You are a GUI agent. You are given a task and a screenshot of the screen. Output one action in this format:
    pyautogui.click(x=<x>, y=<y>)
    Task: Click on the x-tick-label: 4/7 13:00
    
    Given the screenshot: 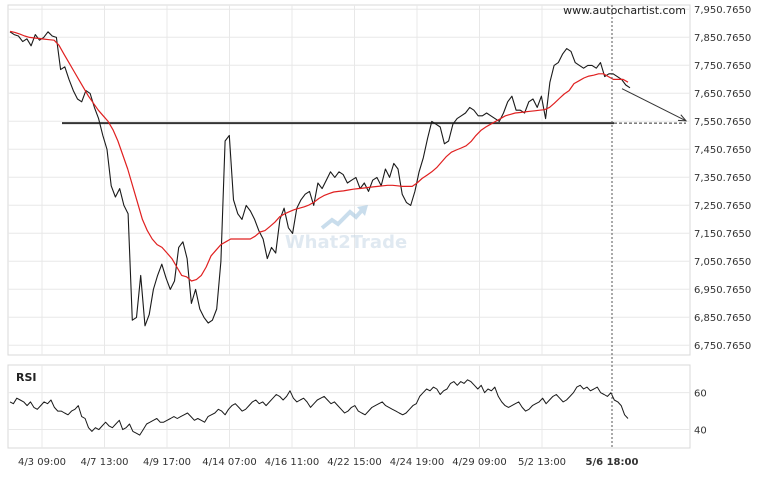 What is the action you would take?
    pyautogui.click(x=104, y=462)
    